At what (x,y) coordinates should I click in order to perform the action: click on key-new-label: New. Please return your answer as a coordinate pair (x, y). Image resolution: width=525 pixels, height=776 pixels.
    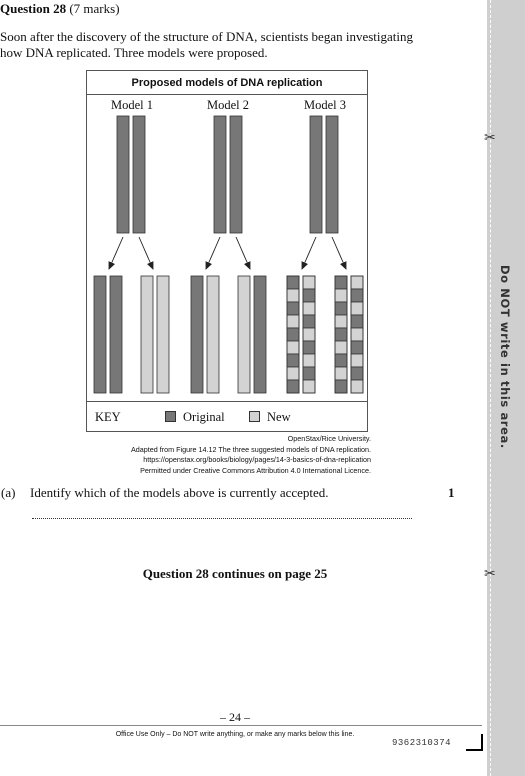
    Looking at the image, I should click on (279, 417).